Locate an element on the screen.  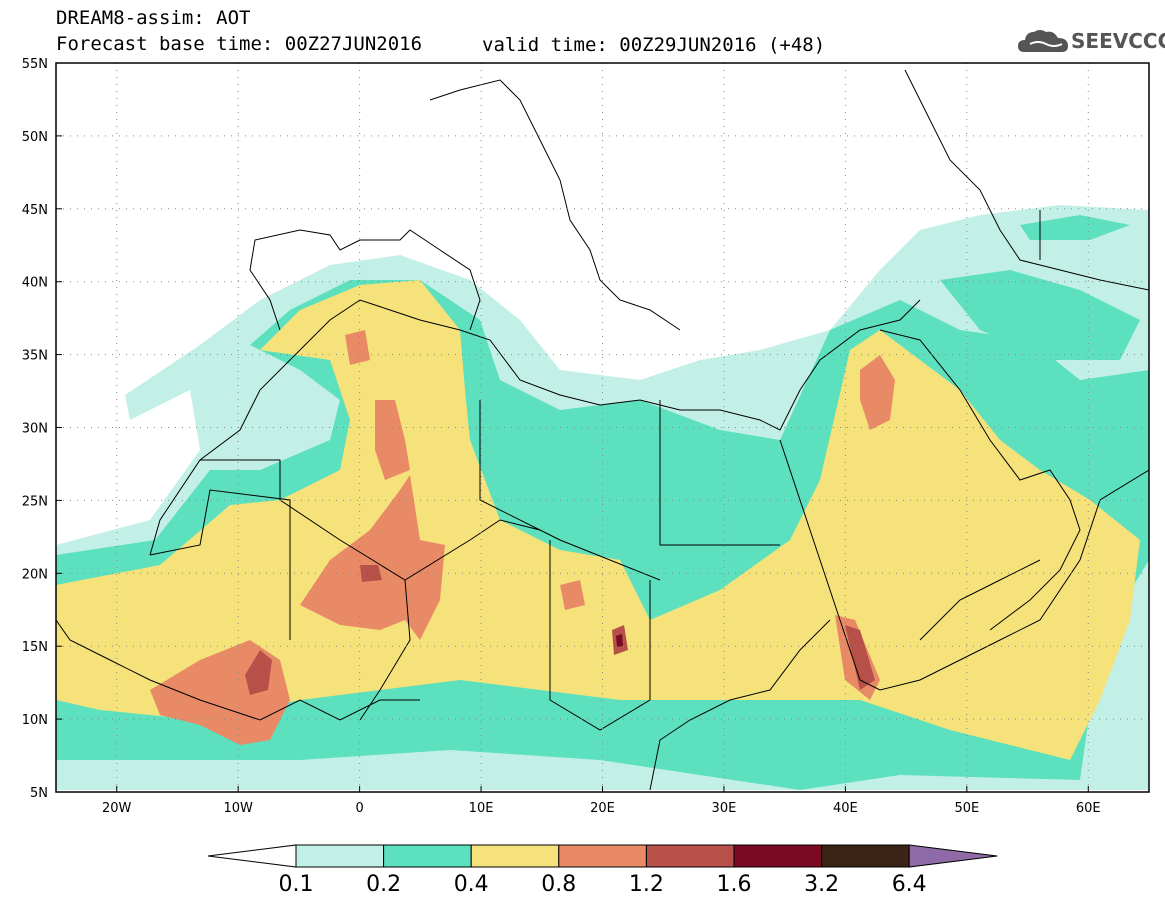
product-title: DREAM8-assim: AOT is located at coordinates (153, 18).